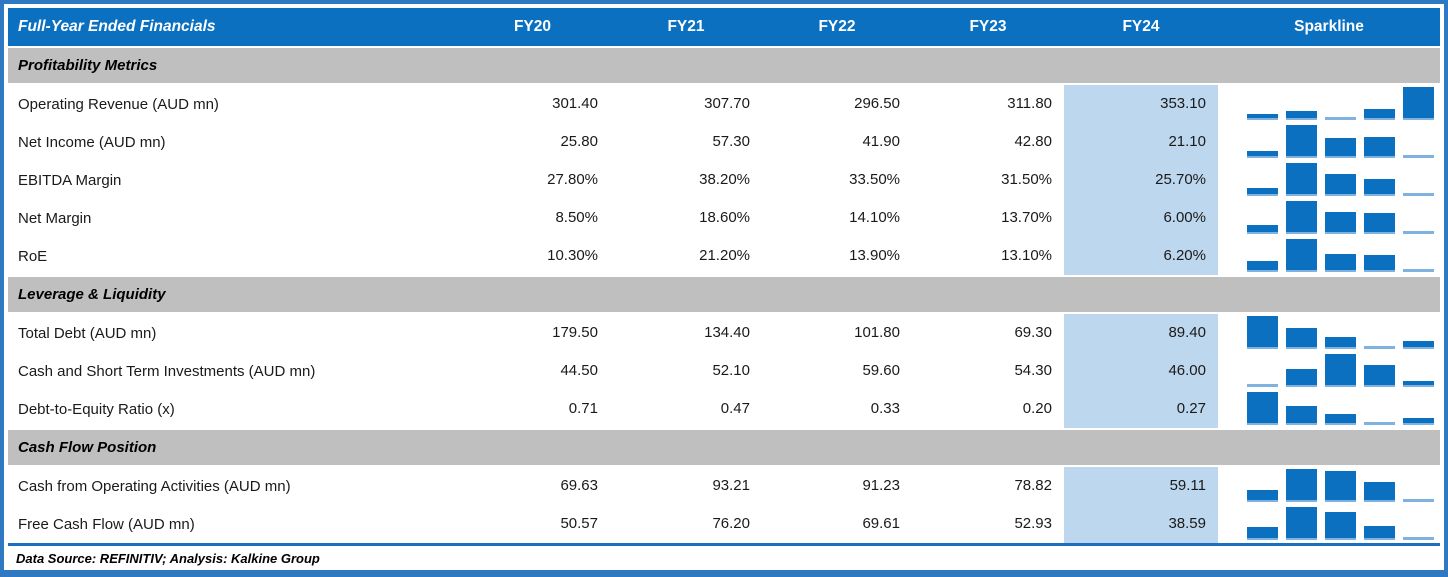 The image size is (1448, 577). Describe the element at coordinates (1033, 141) in the screenshot. I see `value-cell: 42.80` at that location.